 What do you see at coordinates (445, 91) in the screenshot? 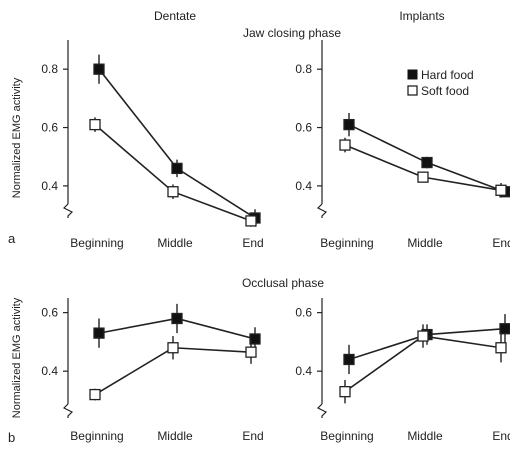
I see `legend-soft-label: Soft food` at bounding box center [445, 91].